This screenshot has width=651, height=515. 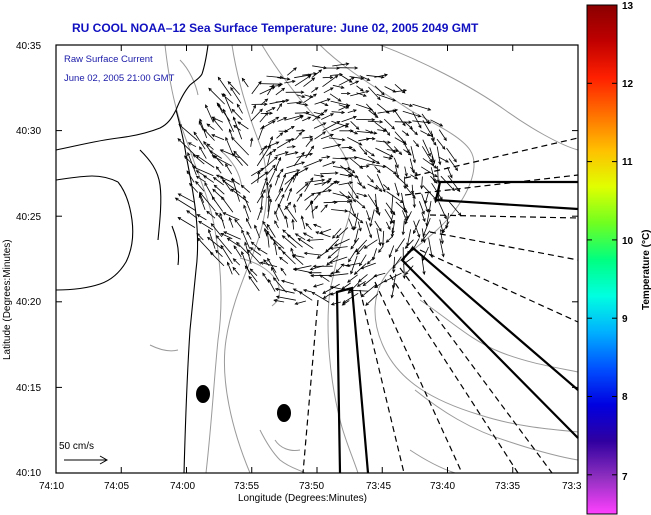 I want to click on x-tick-label: 74:05, so click(x=116, y=486).